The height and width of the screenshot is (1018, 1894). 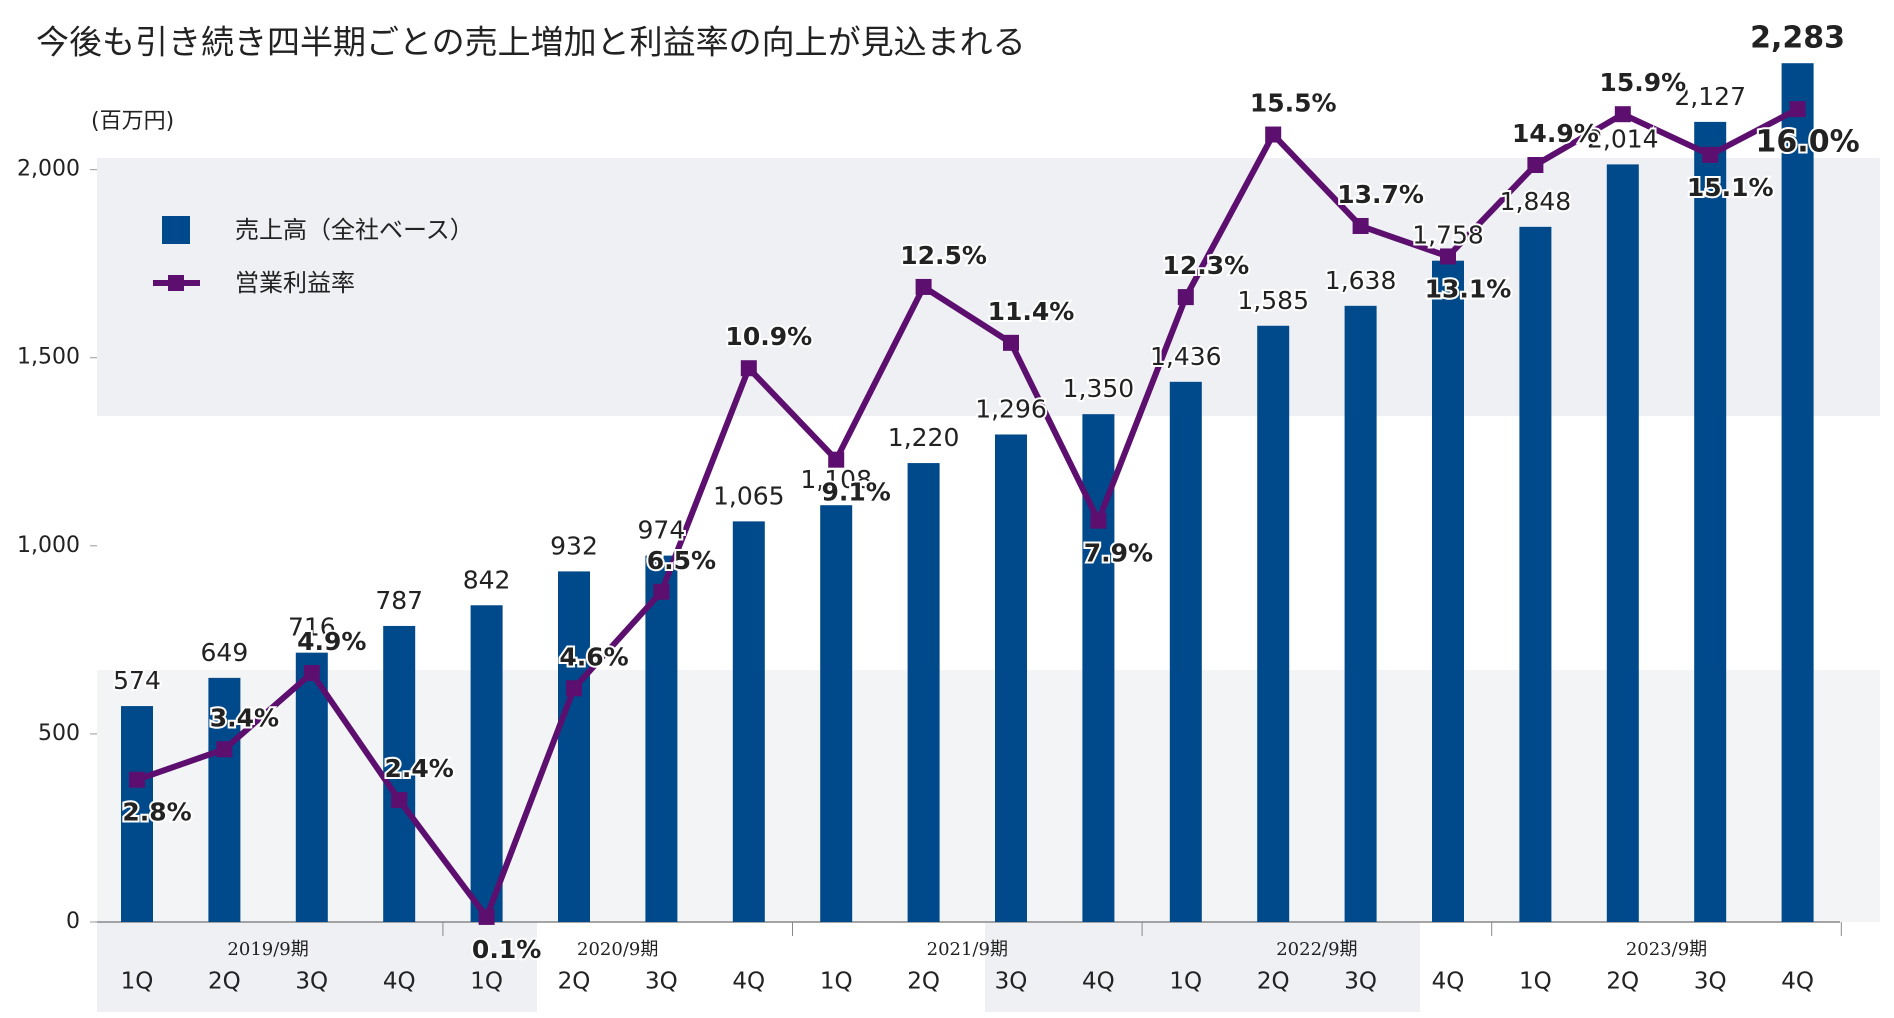 What do you see at coordinates (1293, 103) in the screenshot?
I see `line-value-label: 15.5%` at bounding box center [1293, 103].